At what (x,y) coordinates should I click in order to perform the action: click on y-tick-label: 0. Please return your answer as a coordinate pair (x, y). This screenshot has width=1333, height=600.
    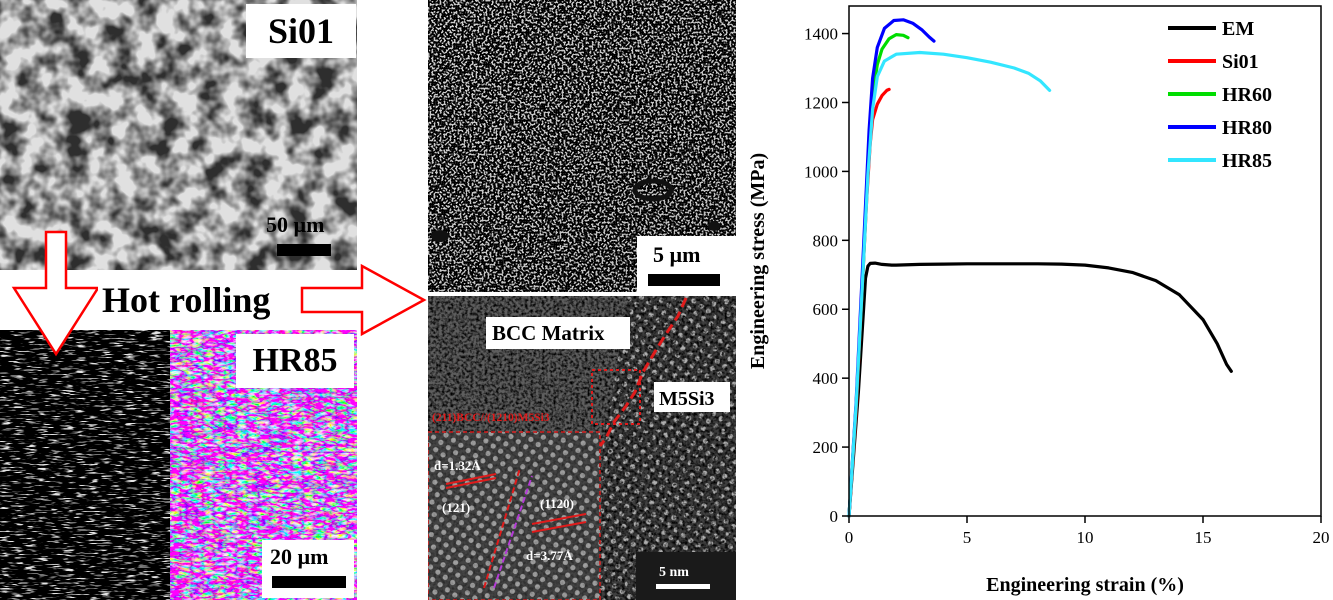
    Looking at the image, I should click on (834, 516).